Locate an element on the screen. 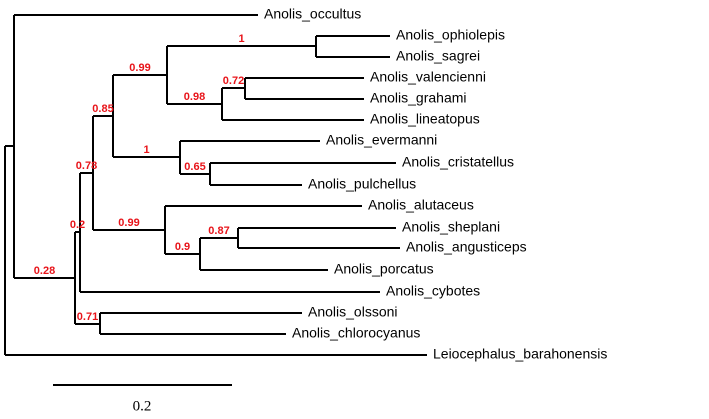  taxon-label: Anolis_pulchellus is located at coordinates (362, 184).